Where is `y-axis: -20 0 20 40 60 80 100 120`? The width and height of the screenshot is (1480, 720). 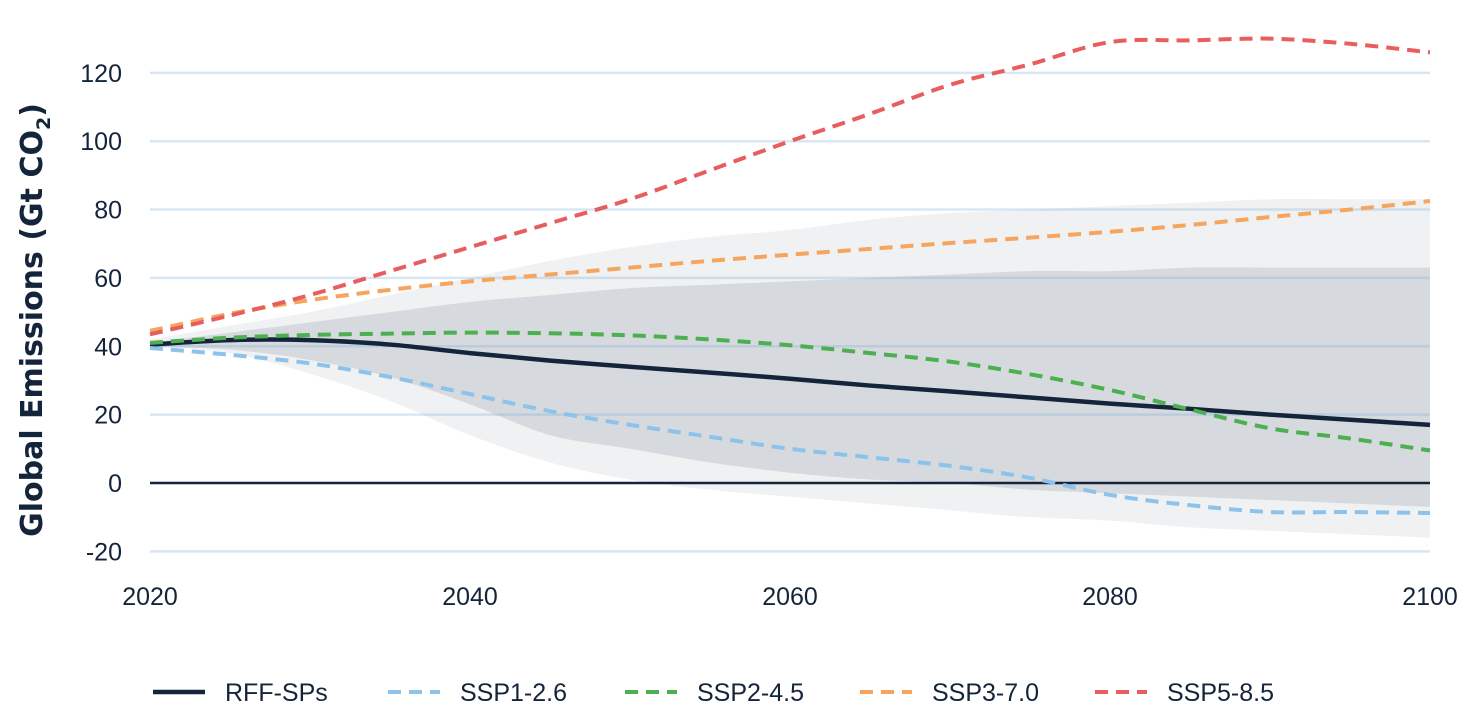 y-axis: -20 0 20 40 60 80 100 120 is located at coordinates (101, 313).